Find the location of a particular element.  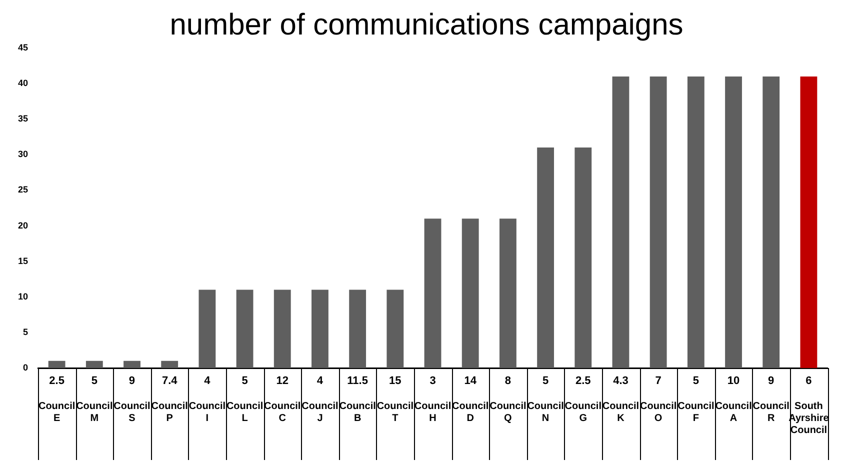

text: 10 is located at coordinates (733, 381).